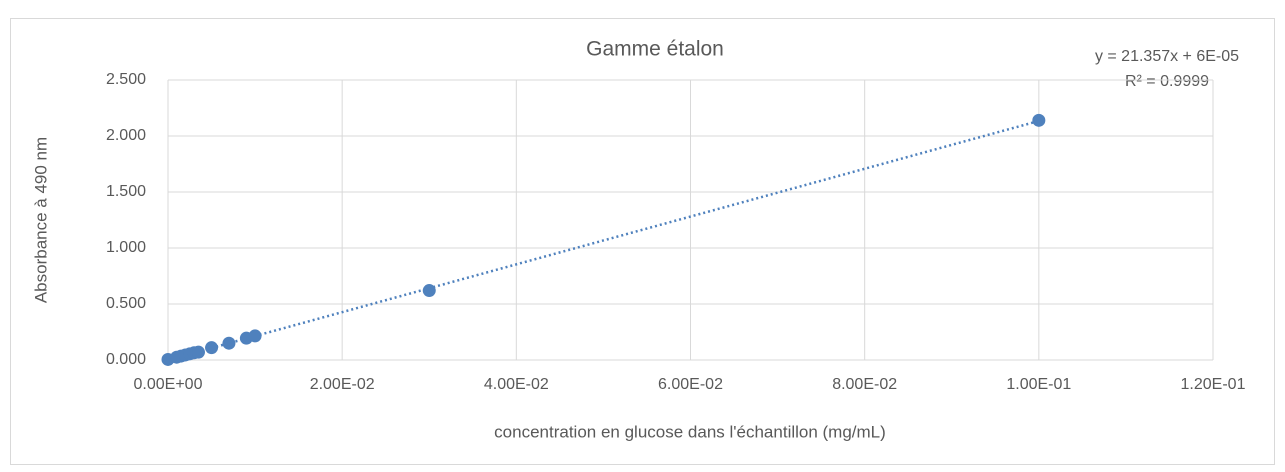 The height and width of the screenshot is (472, 1285). Describe the element at coordinates (690, 384) in the screenshot. I see `x-tick-label: 6.00E-02` at that location.